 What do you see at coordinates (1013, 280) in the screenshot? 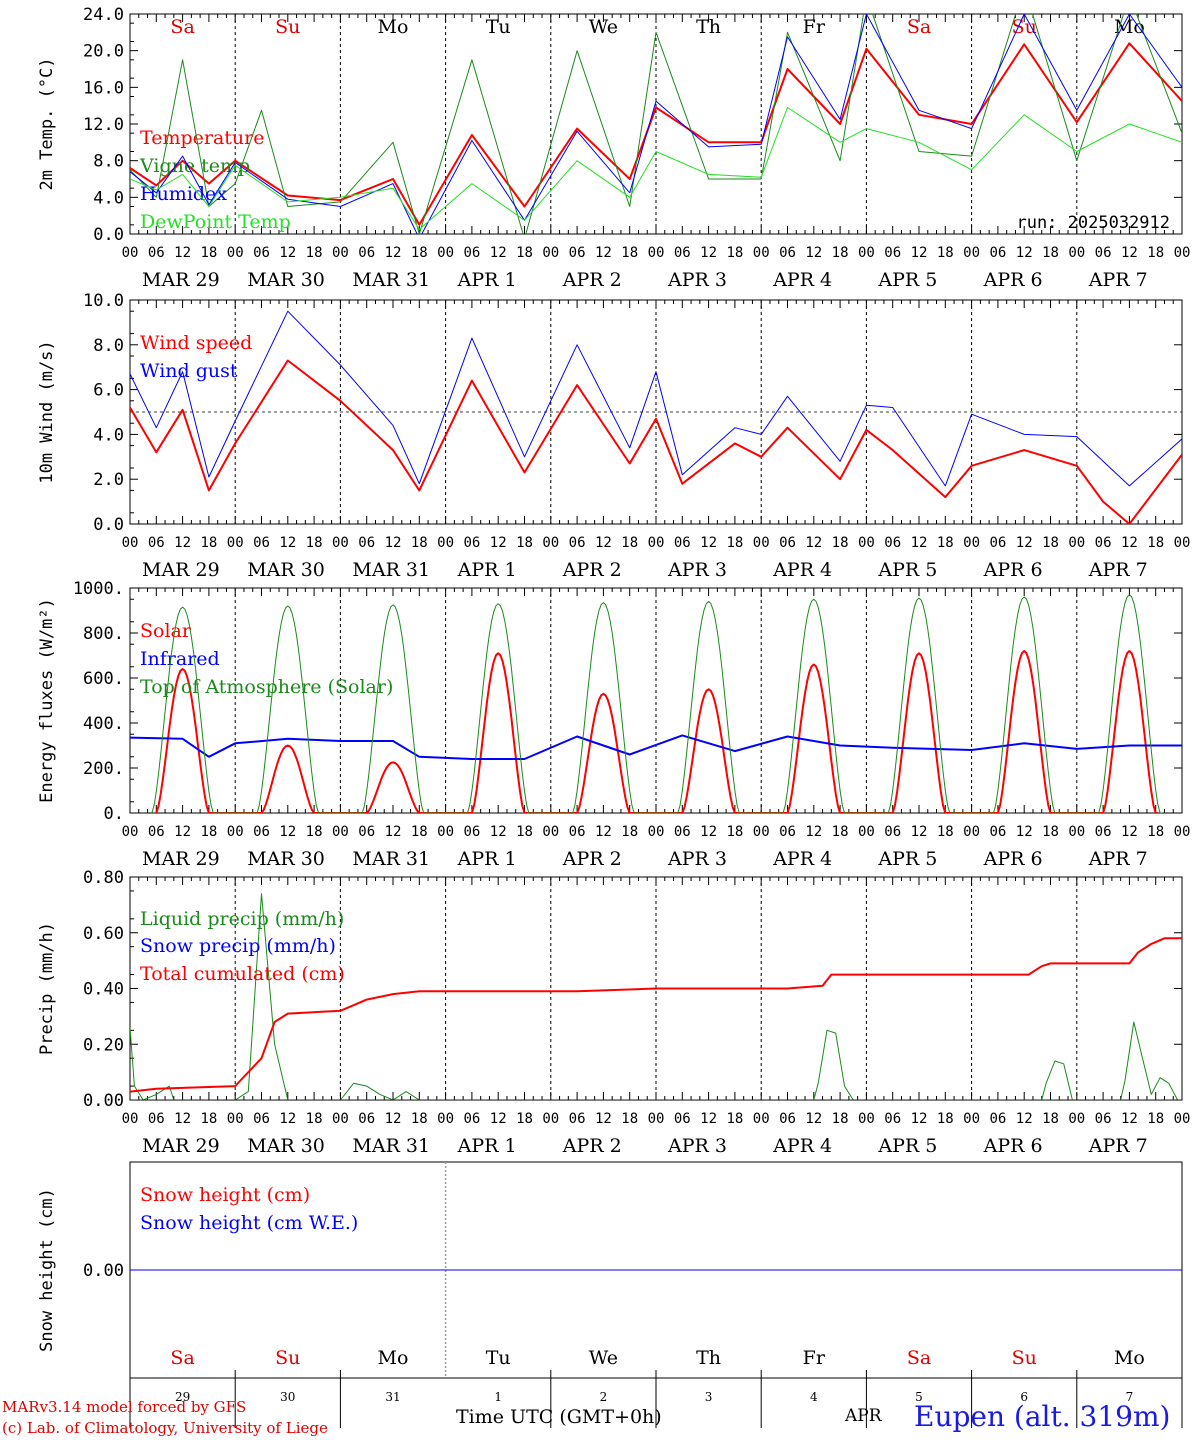
I see `date-label: APR 6` at bounding box center [1013, 280].